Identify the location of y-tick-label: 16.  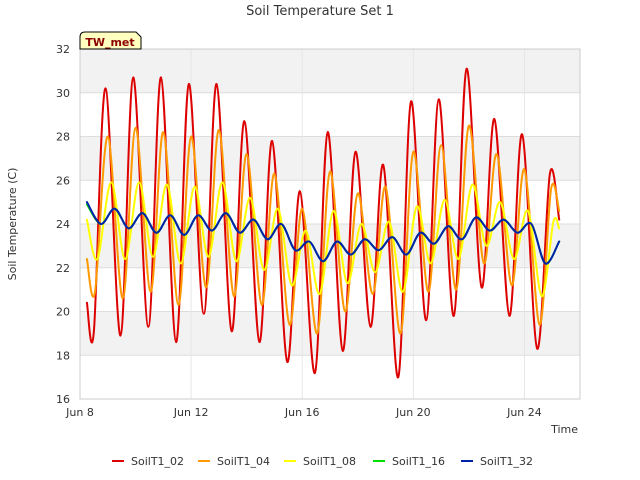
(63, 399).